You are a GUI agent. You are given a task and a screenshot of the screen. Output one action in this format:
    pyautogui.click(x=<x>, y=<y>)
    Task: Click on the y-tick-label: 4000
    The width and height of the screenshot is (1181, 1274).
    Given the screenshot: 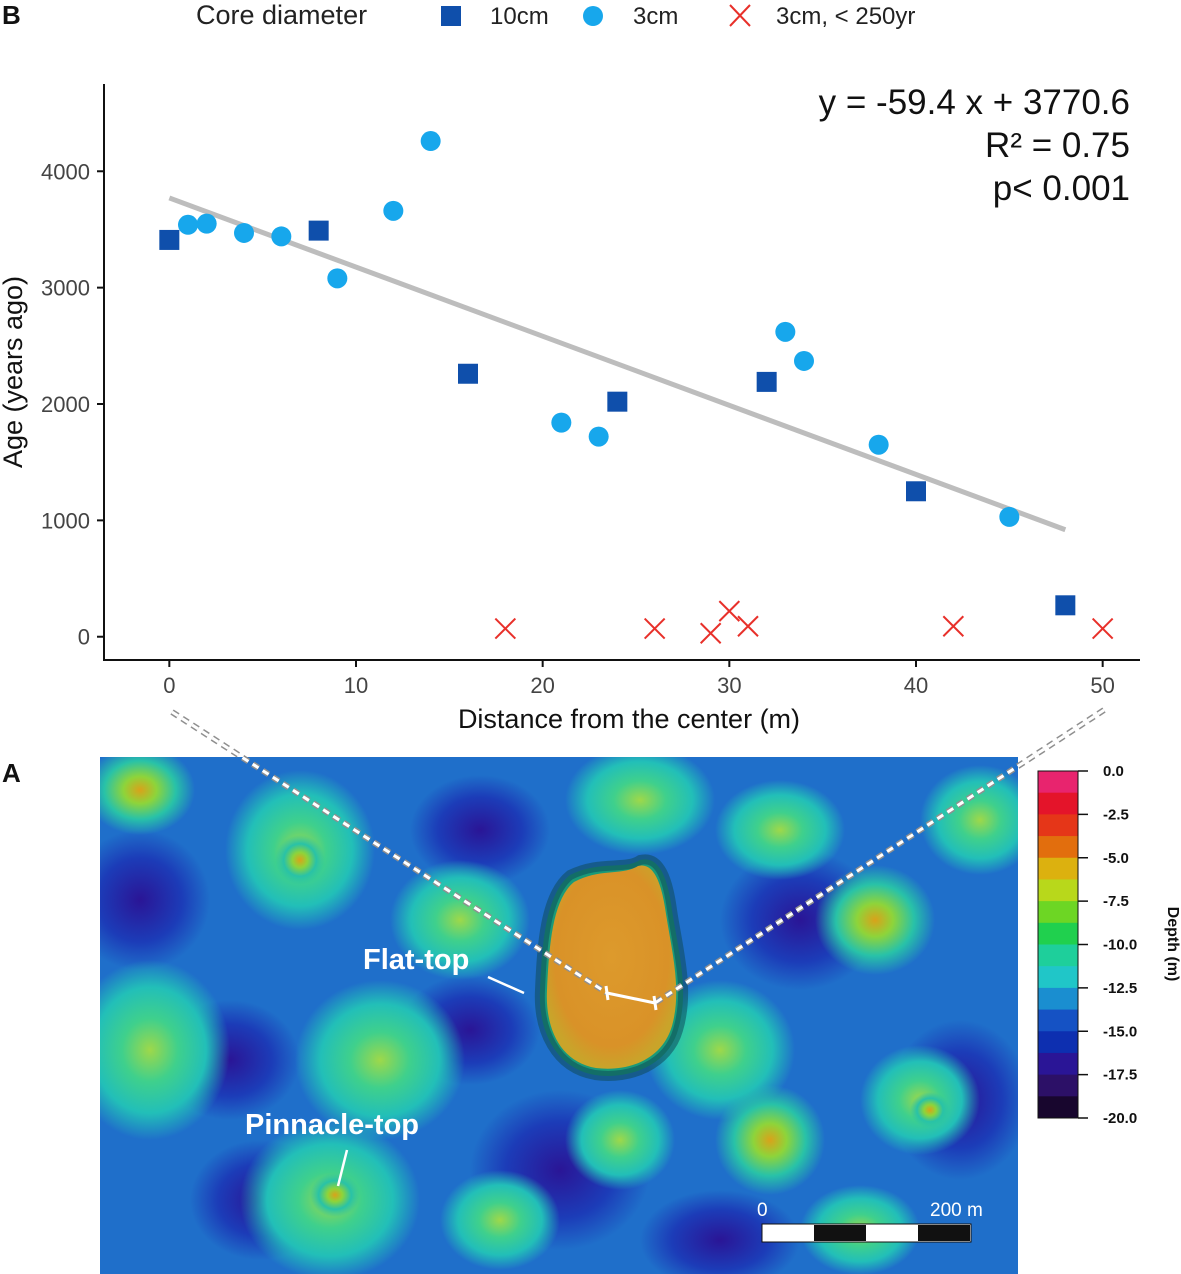 What is the action you would take?
    pyautogui.click(x=65, y=171)
    